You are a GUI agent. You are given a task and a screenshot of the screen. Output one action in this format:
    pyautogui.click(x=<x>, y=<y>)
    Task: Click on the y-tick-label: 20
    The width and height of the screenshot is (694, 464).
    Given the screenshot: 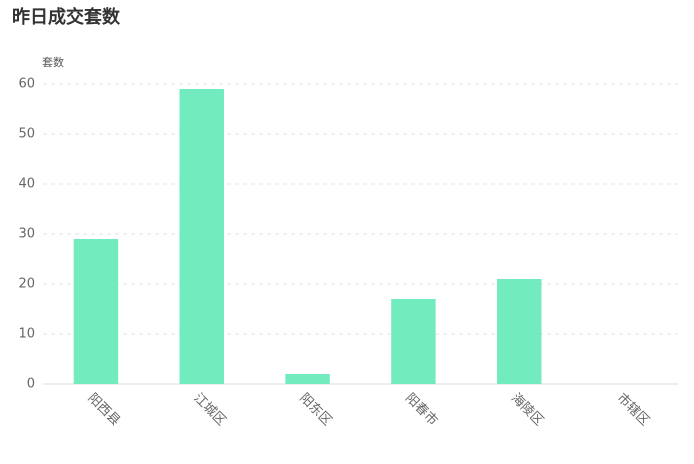 What is the action you would take?
    pyautogui.click(x=26, y=284)
    